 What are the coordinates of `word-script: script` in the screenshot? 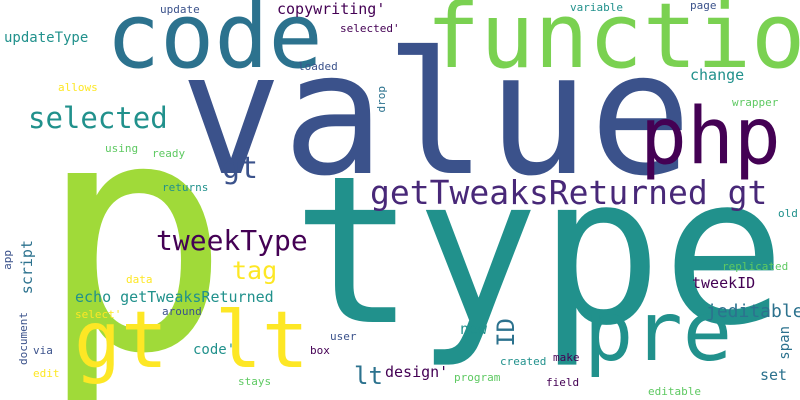 It's located at (27, 267).